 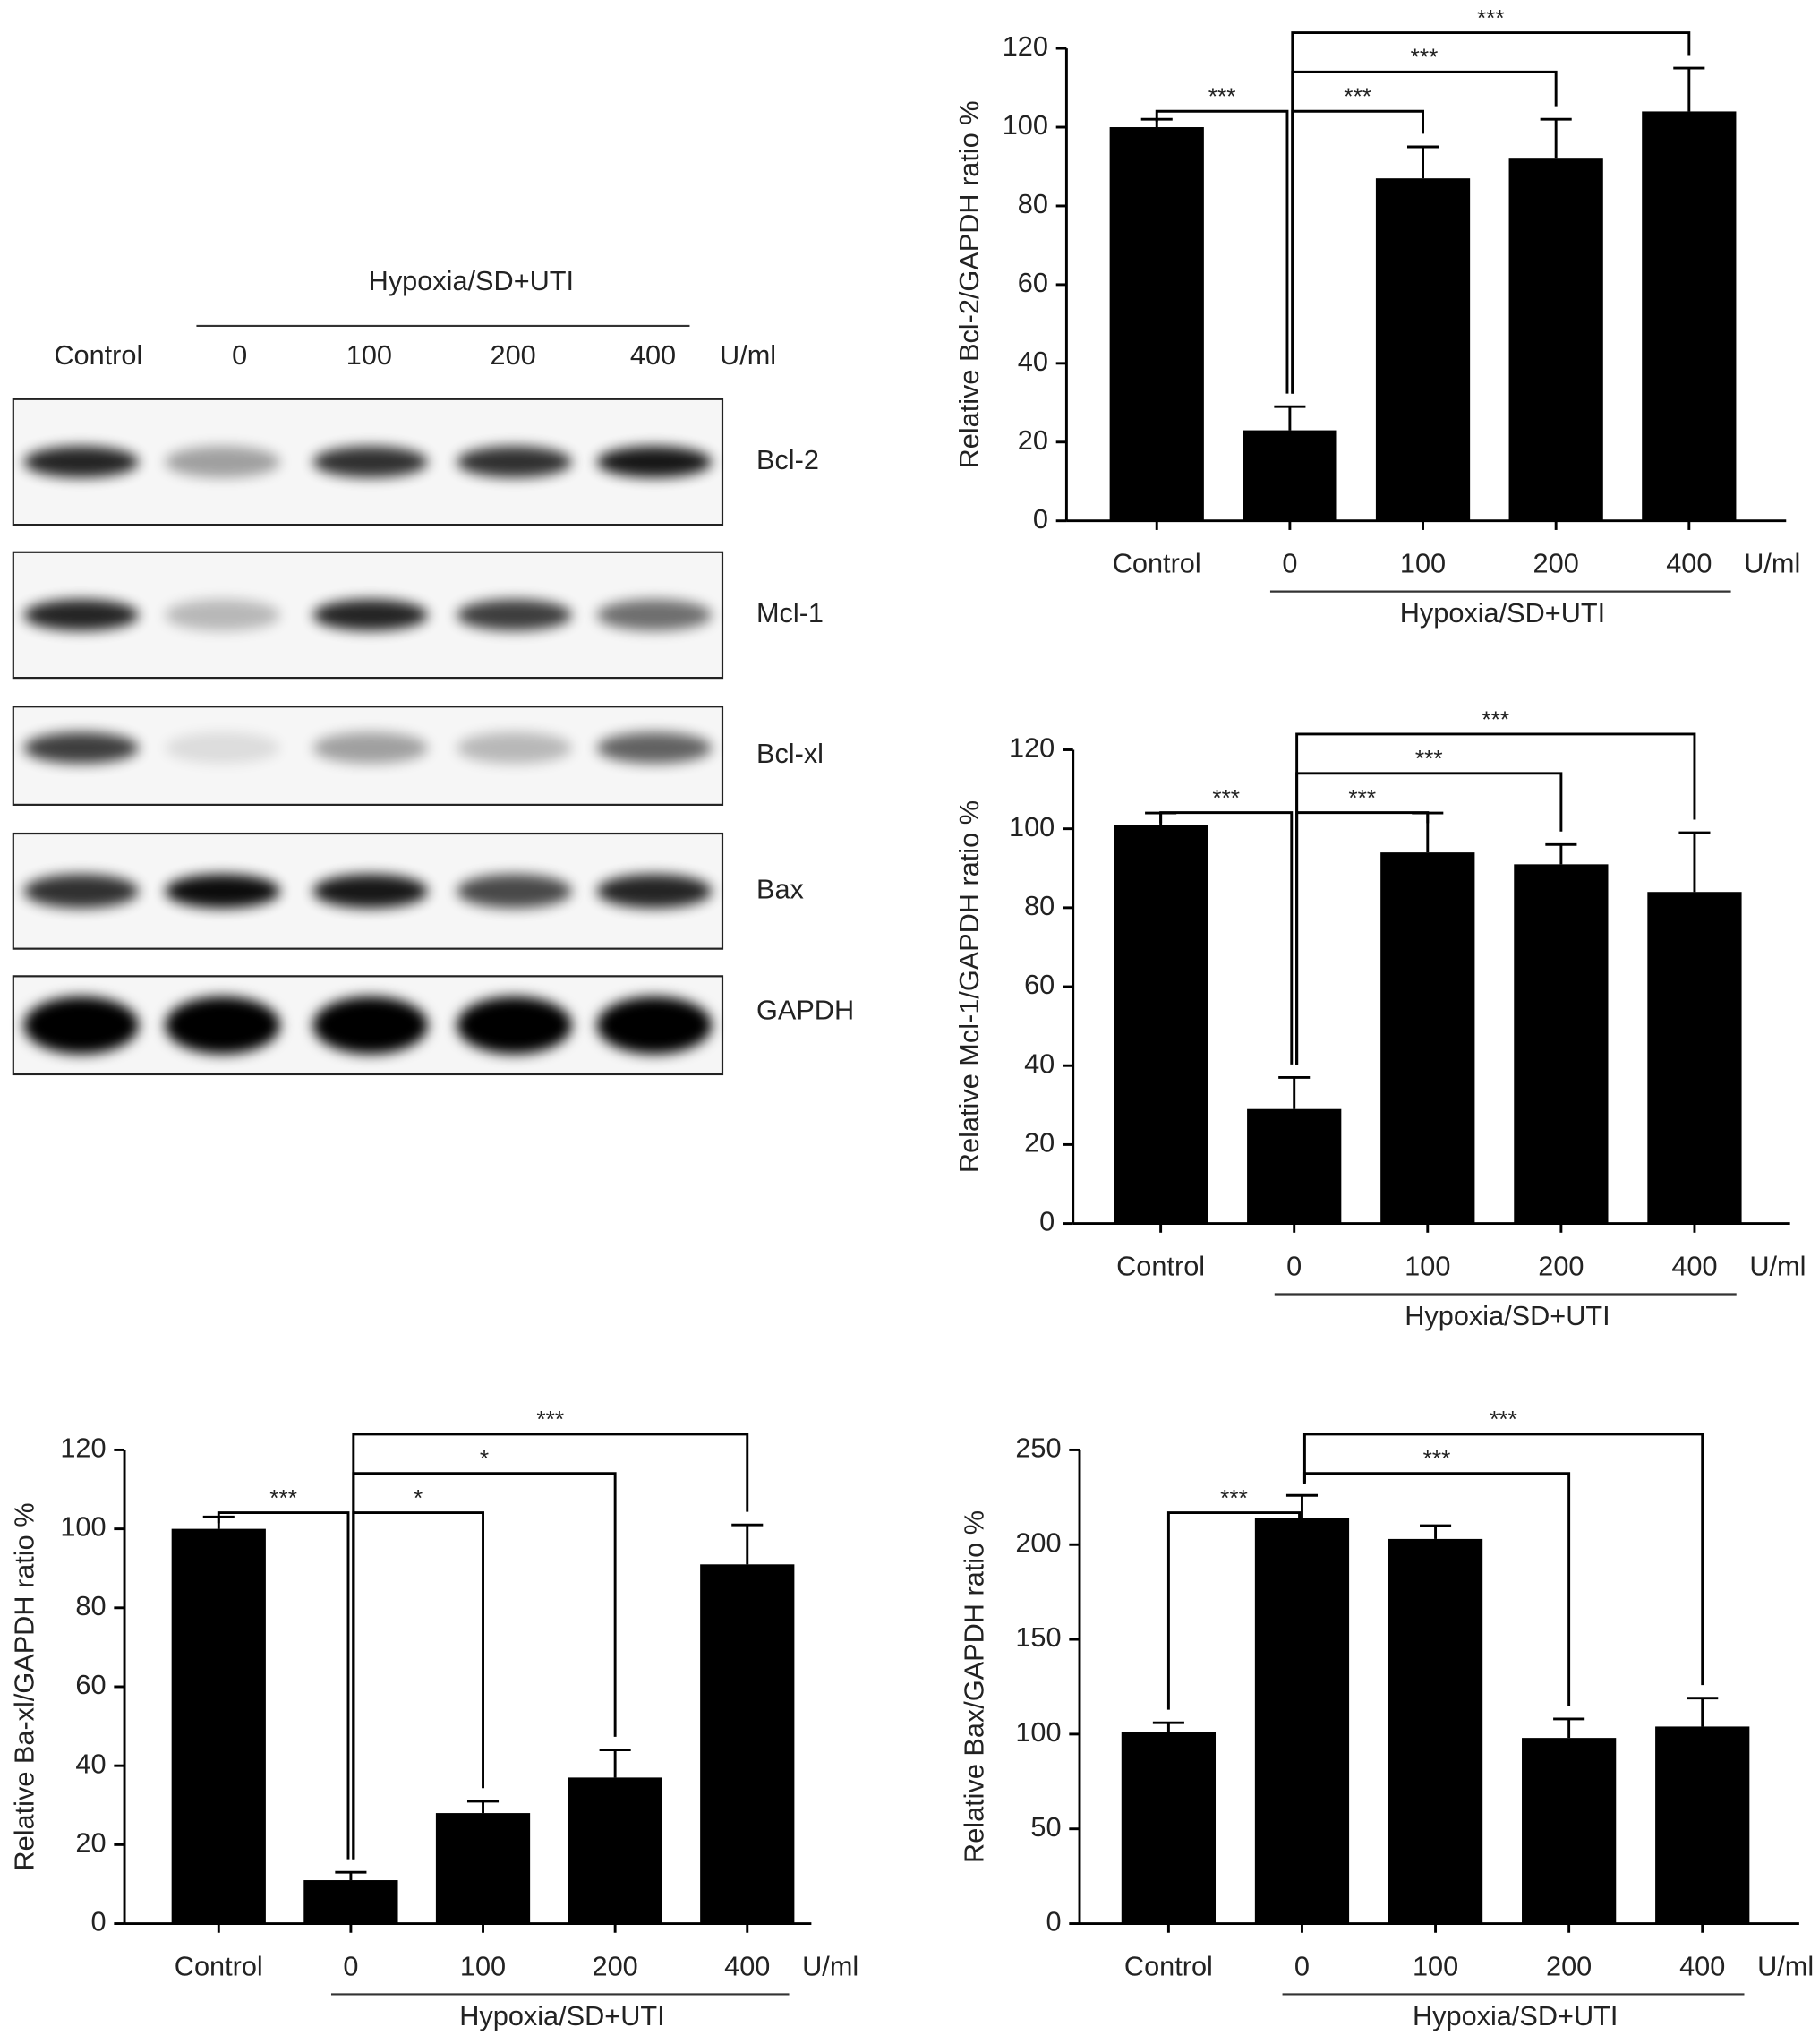 What do you see at coordinates (787, 459) in the screenshot?
I see `blot-protein-label: Bcl-2` at bounding box center [787, 459].